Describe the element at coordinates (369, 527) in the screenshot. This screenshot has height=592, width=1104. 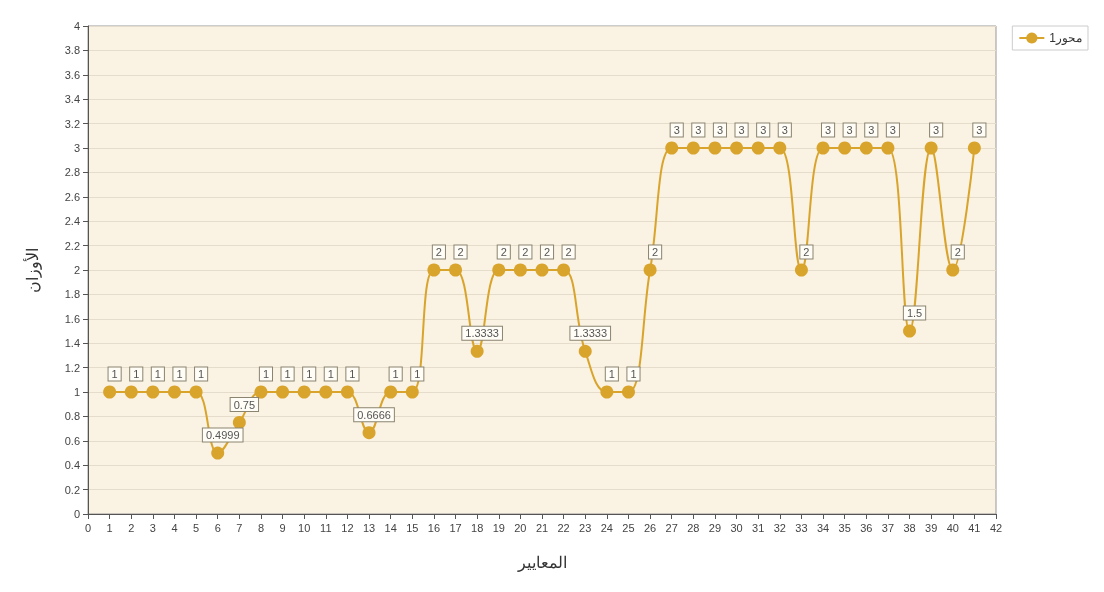
I see `x-tick-label: 13` at that location.